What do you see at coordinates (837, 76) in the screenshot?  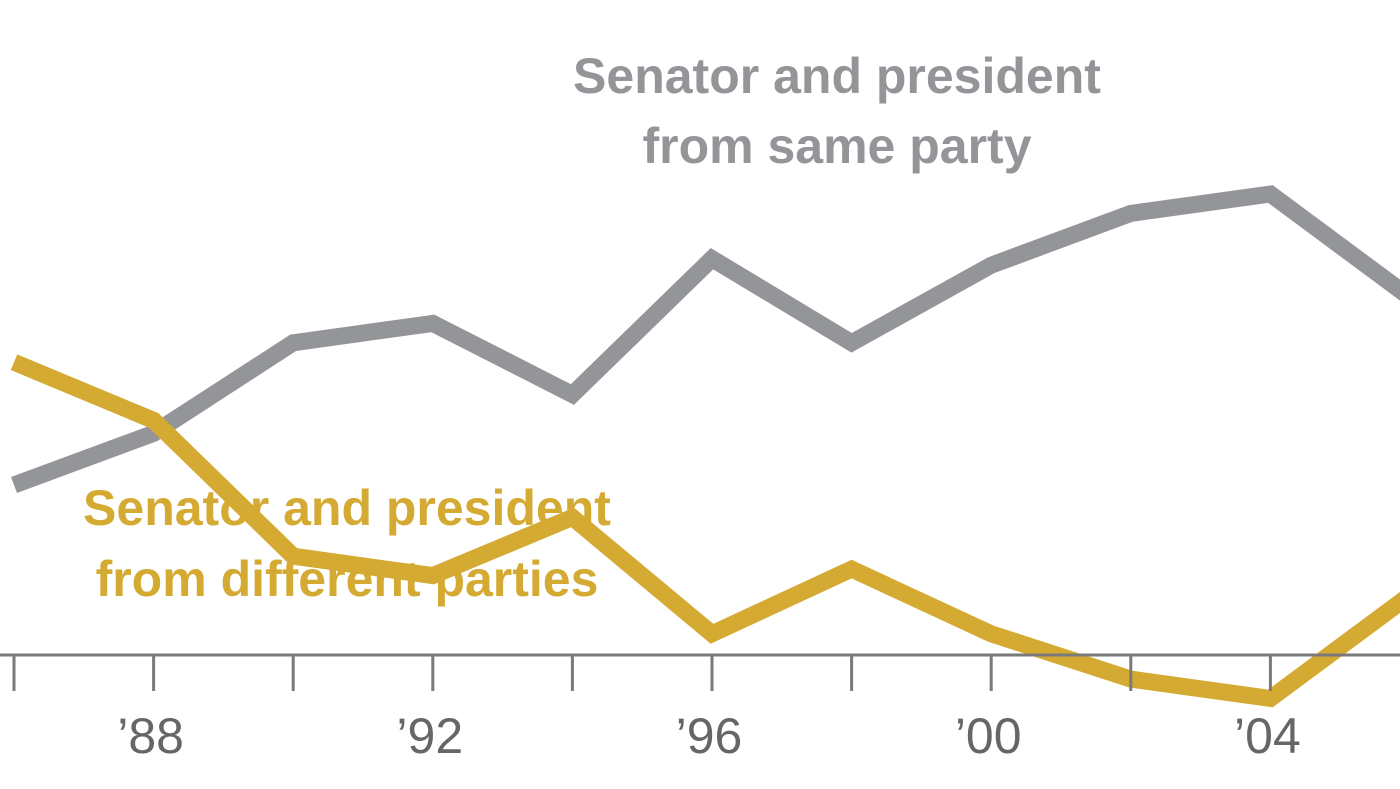 I see `series-label-same-line-1: Senator and president` at bounding box center [837, 76].